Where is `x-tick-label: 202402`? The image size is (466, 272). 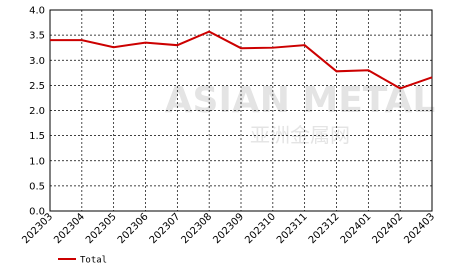 x-tick-label: 202402 is located at coordinates (388, 228).